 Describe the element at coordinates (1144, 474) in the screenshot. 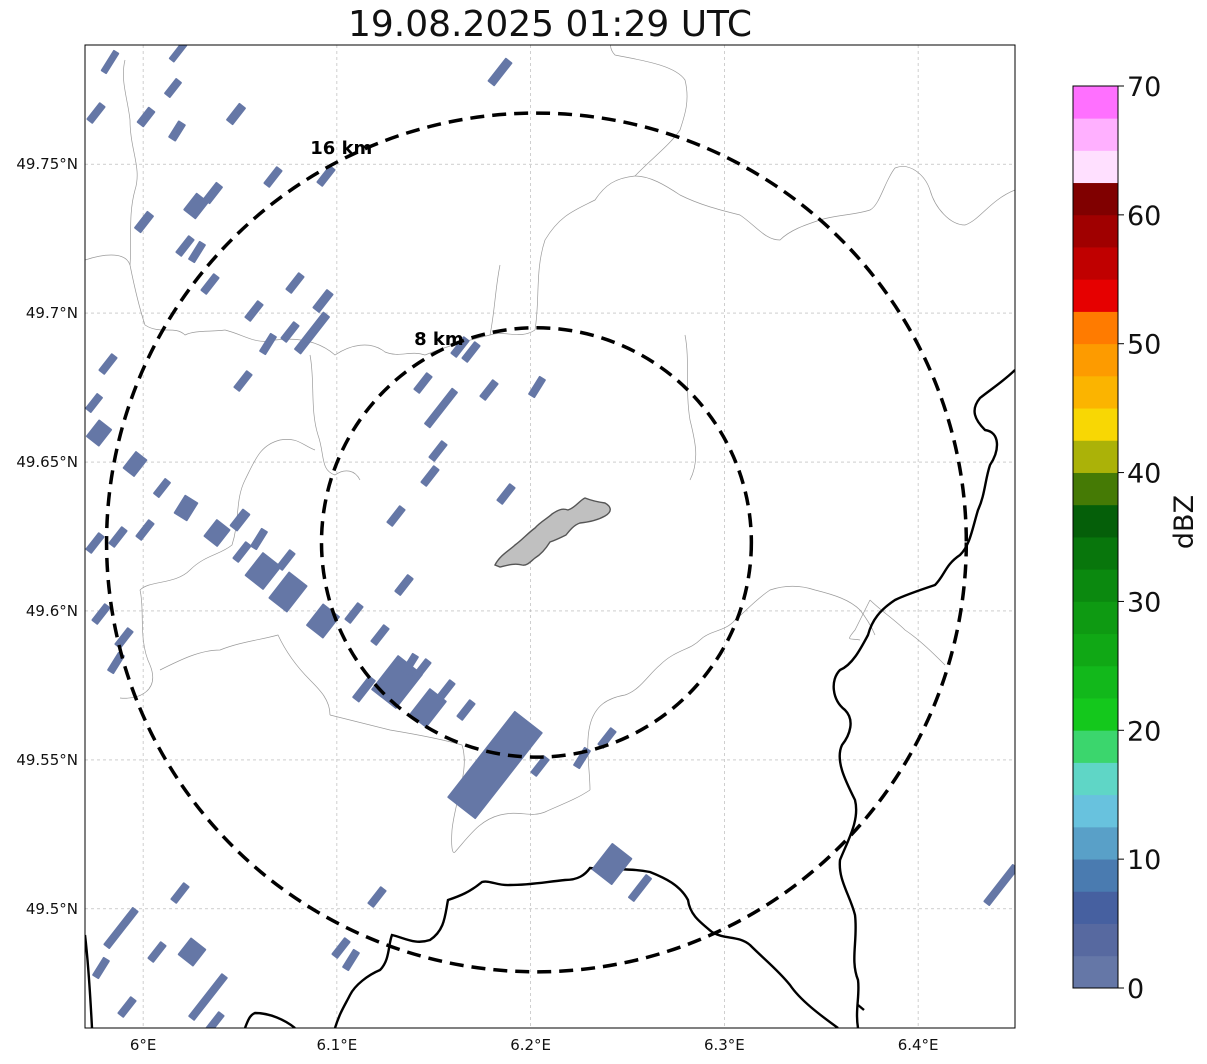

I see `colorbar-tick-label-4: 40` at that location.